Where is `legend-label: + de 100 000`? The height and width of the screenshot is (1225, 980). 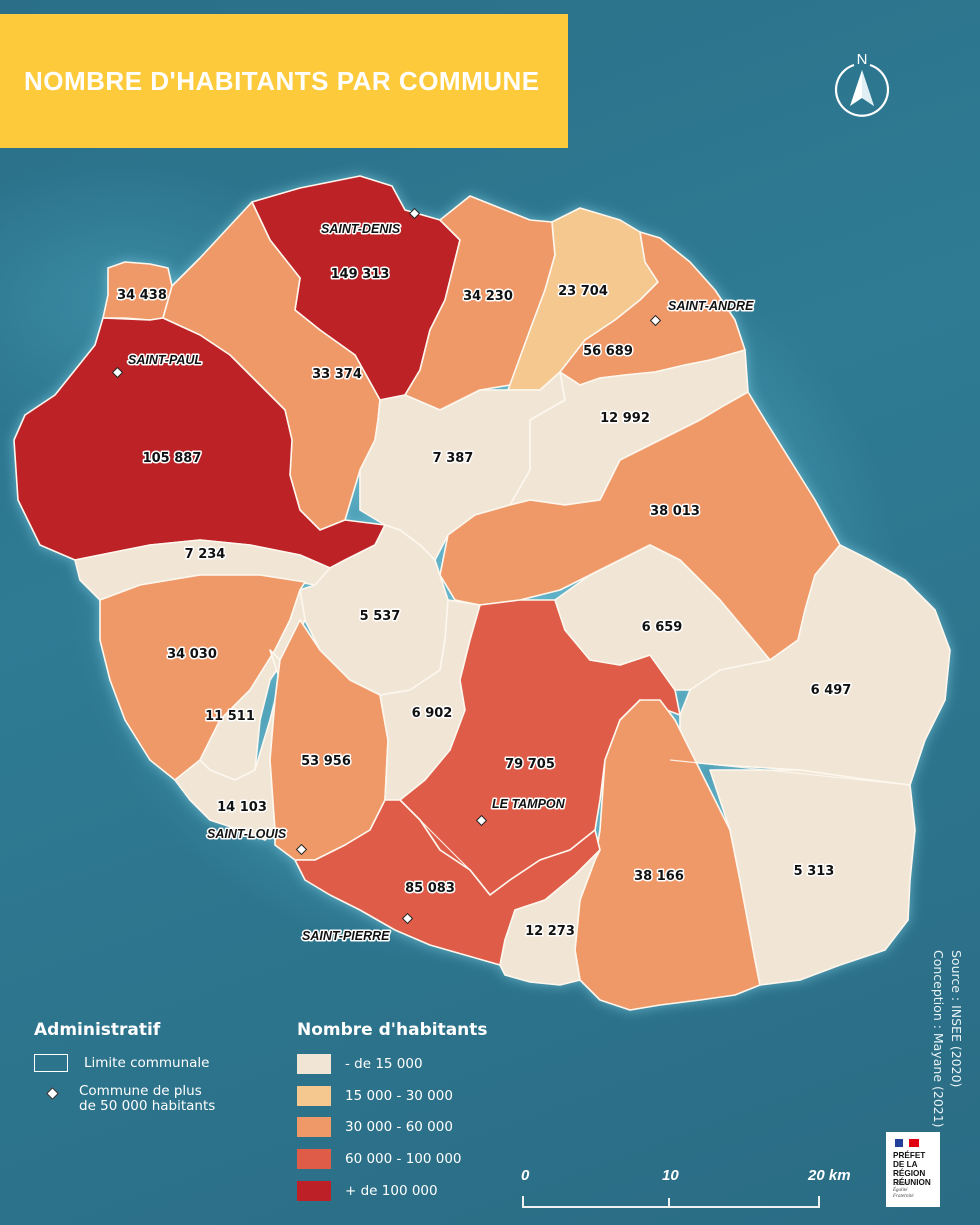 legend-label: + de 100 000 is located at coordinates (391, 1191).